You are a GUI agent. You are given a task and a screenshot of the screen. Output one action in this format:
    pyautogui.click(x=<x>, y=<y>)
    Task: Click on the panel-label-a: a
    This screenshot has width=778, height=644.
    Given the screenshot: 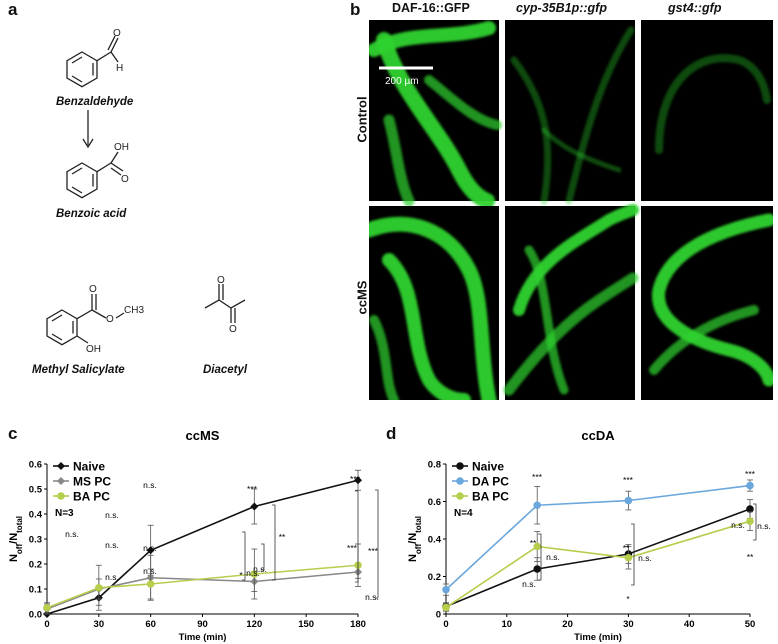 What is the action you would take?
    pyautogui.click(x=13, y=9)
    